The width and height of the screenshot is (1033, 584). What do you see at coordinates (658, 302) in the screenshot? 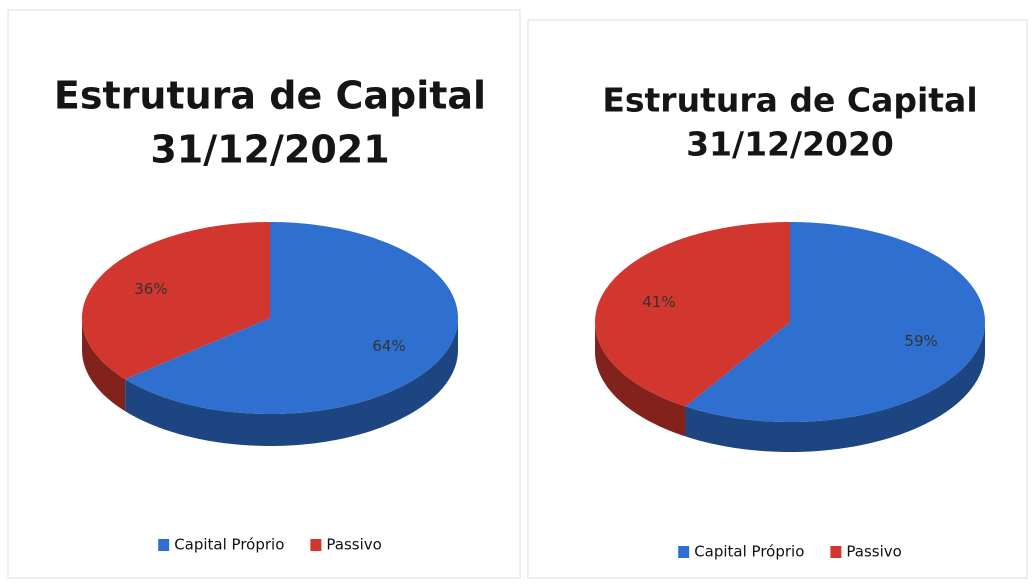
I see `data-label: 41%` at bounding box center [658, 302].